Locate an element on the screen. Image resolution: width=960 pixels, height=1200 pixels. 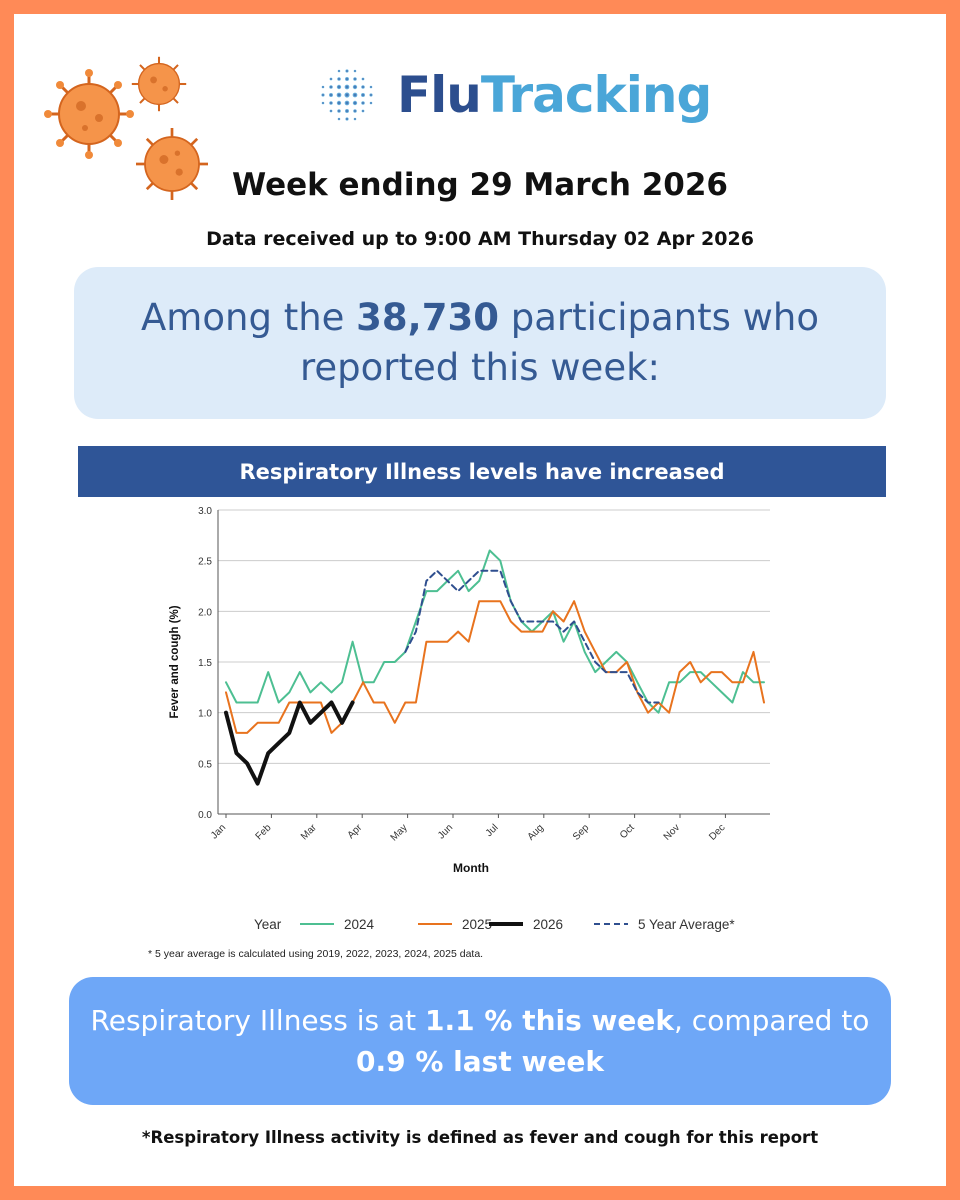
brand-wordmark: FluTracking is located at coordinates (554, 94).